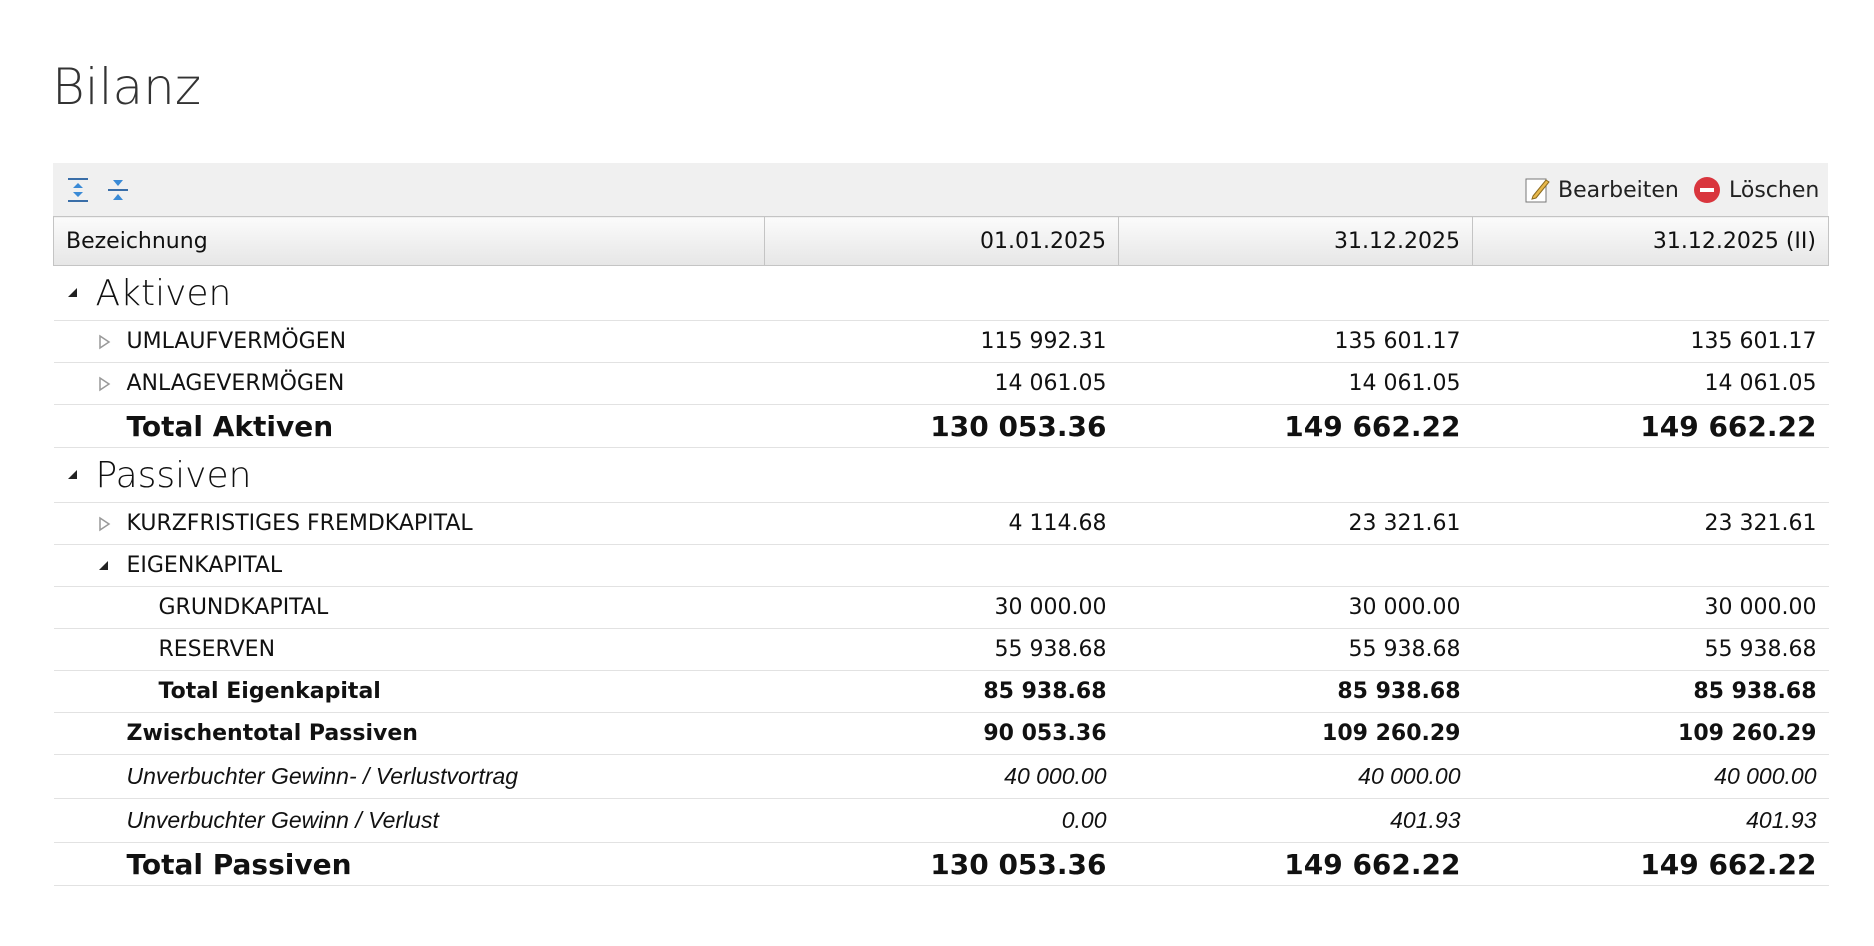  What do you see at coordinates (409, 565) in the screenshot?
I see `row-label: EIGENKAPITAL` at bounding box center [409, 565].